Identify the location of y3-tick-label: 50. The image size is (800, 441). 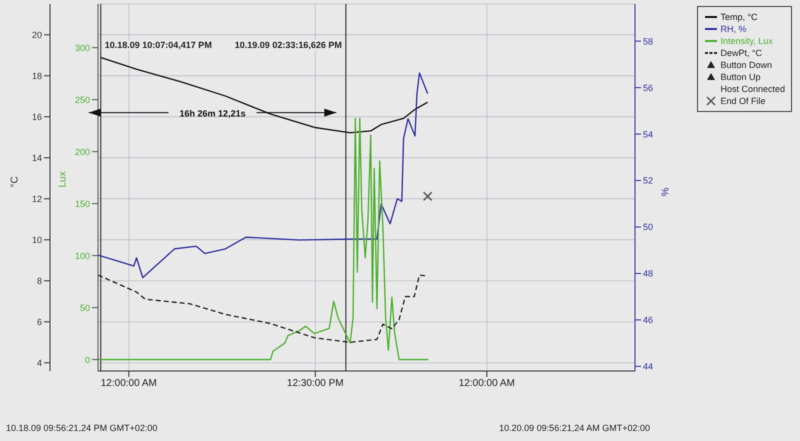
(648, 227).